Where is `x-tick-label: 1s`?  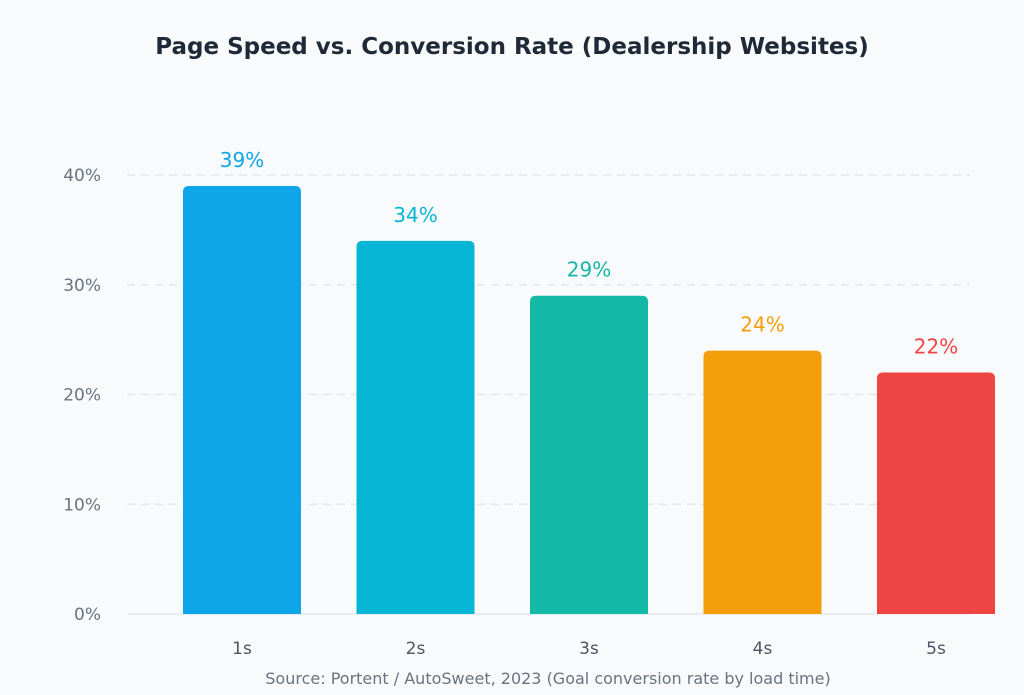 x-tick-label: 1s is located at coordinates (242, 649).